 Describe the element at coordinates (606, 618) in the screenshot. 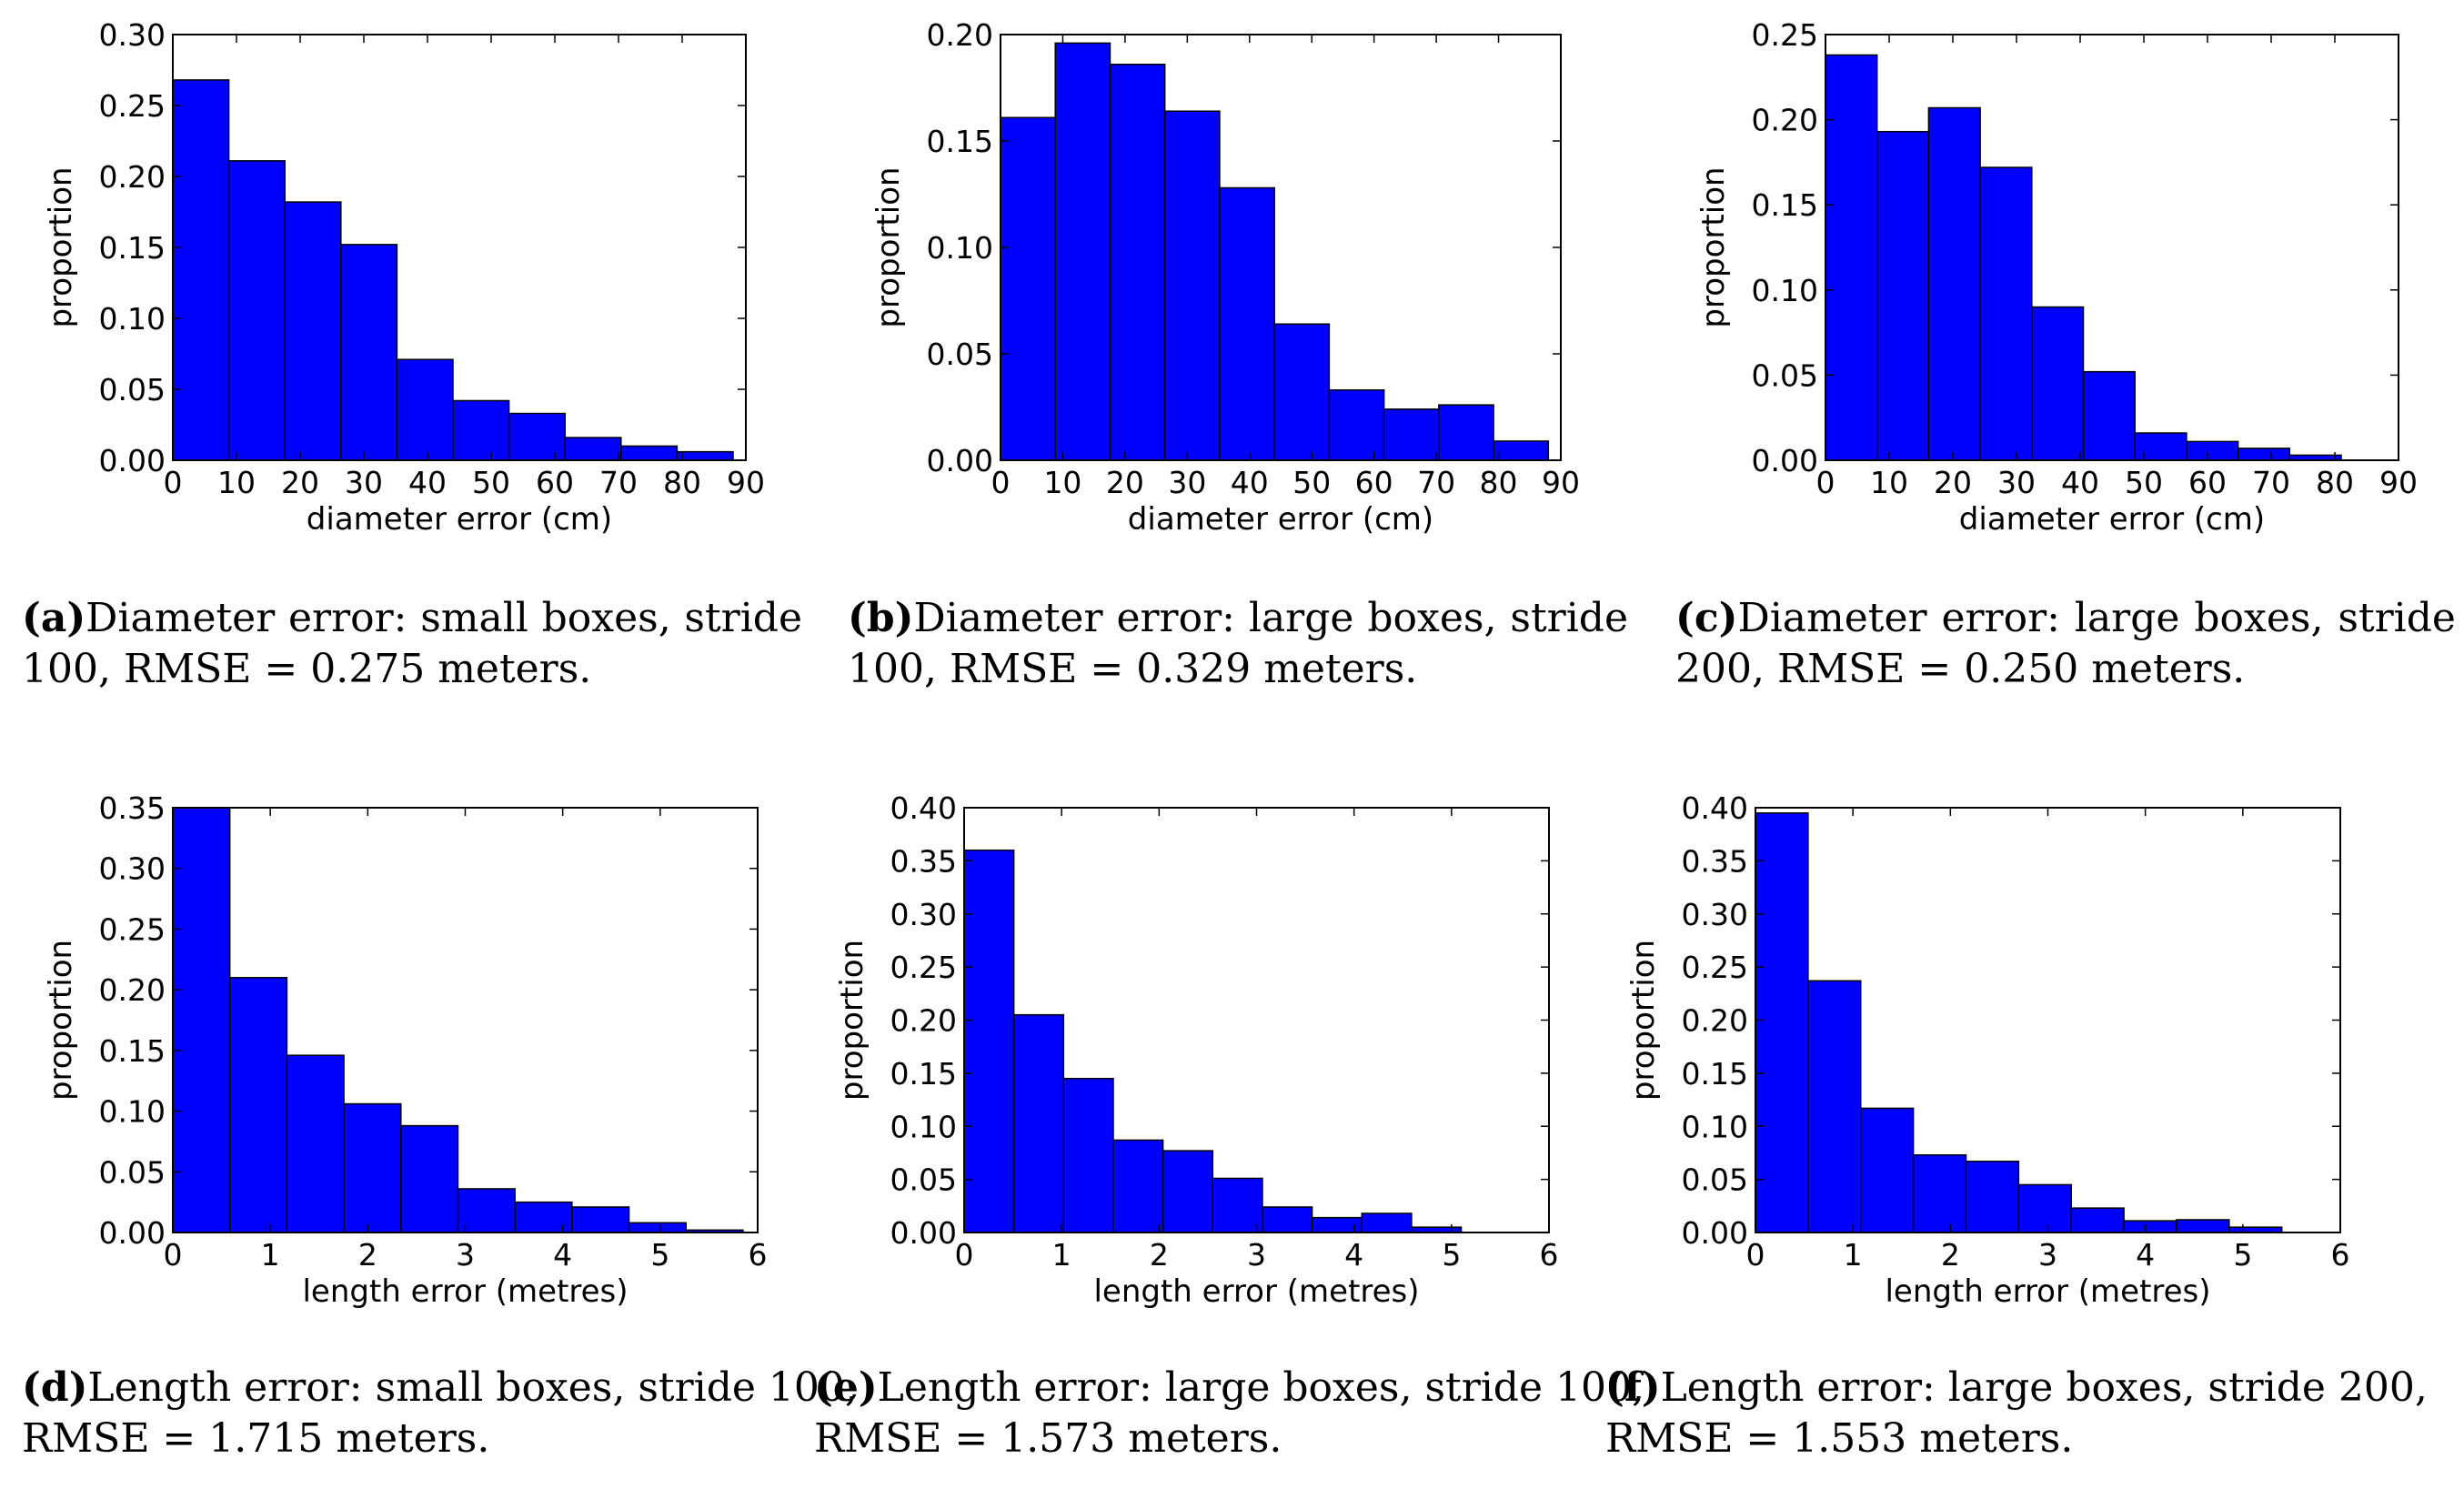

I see `caption-word: boxes,` at that location.